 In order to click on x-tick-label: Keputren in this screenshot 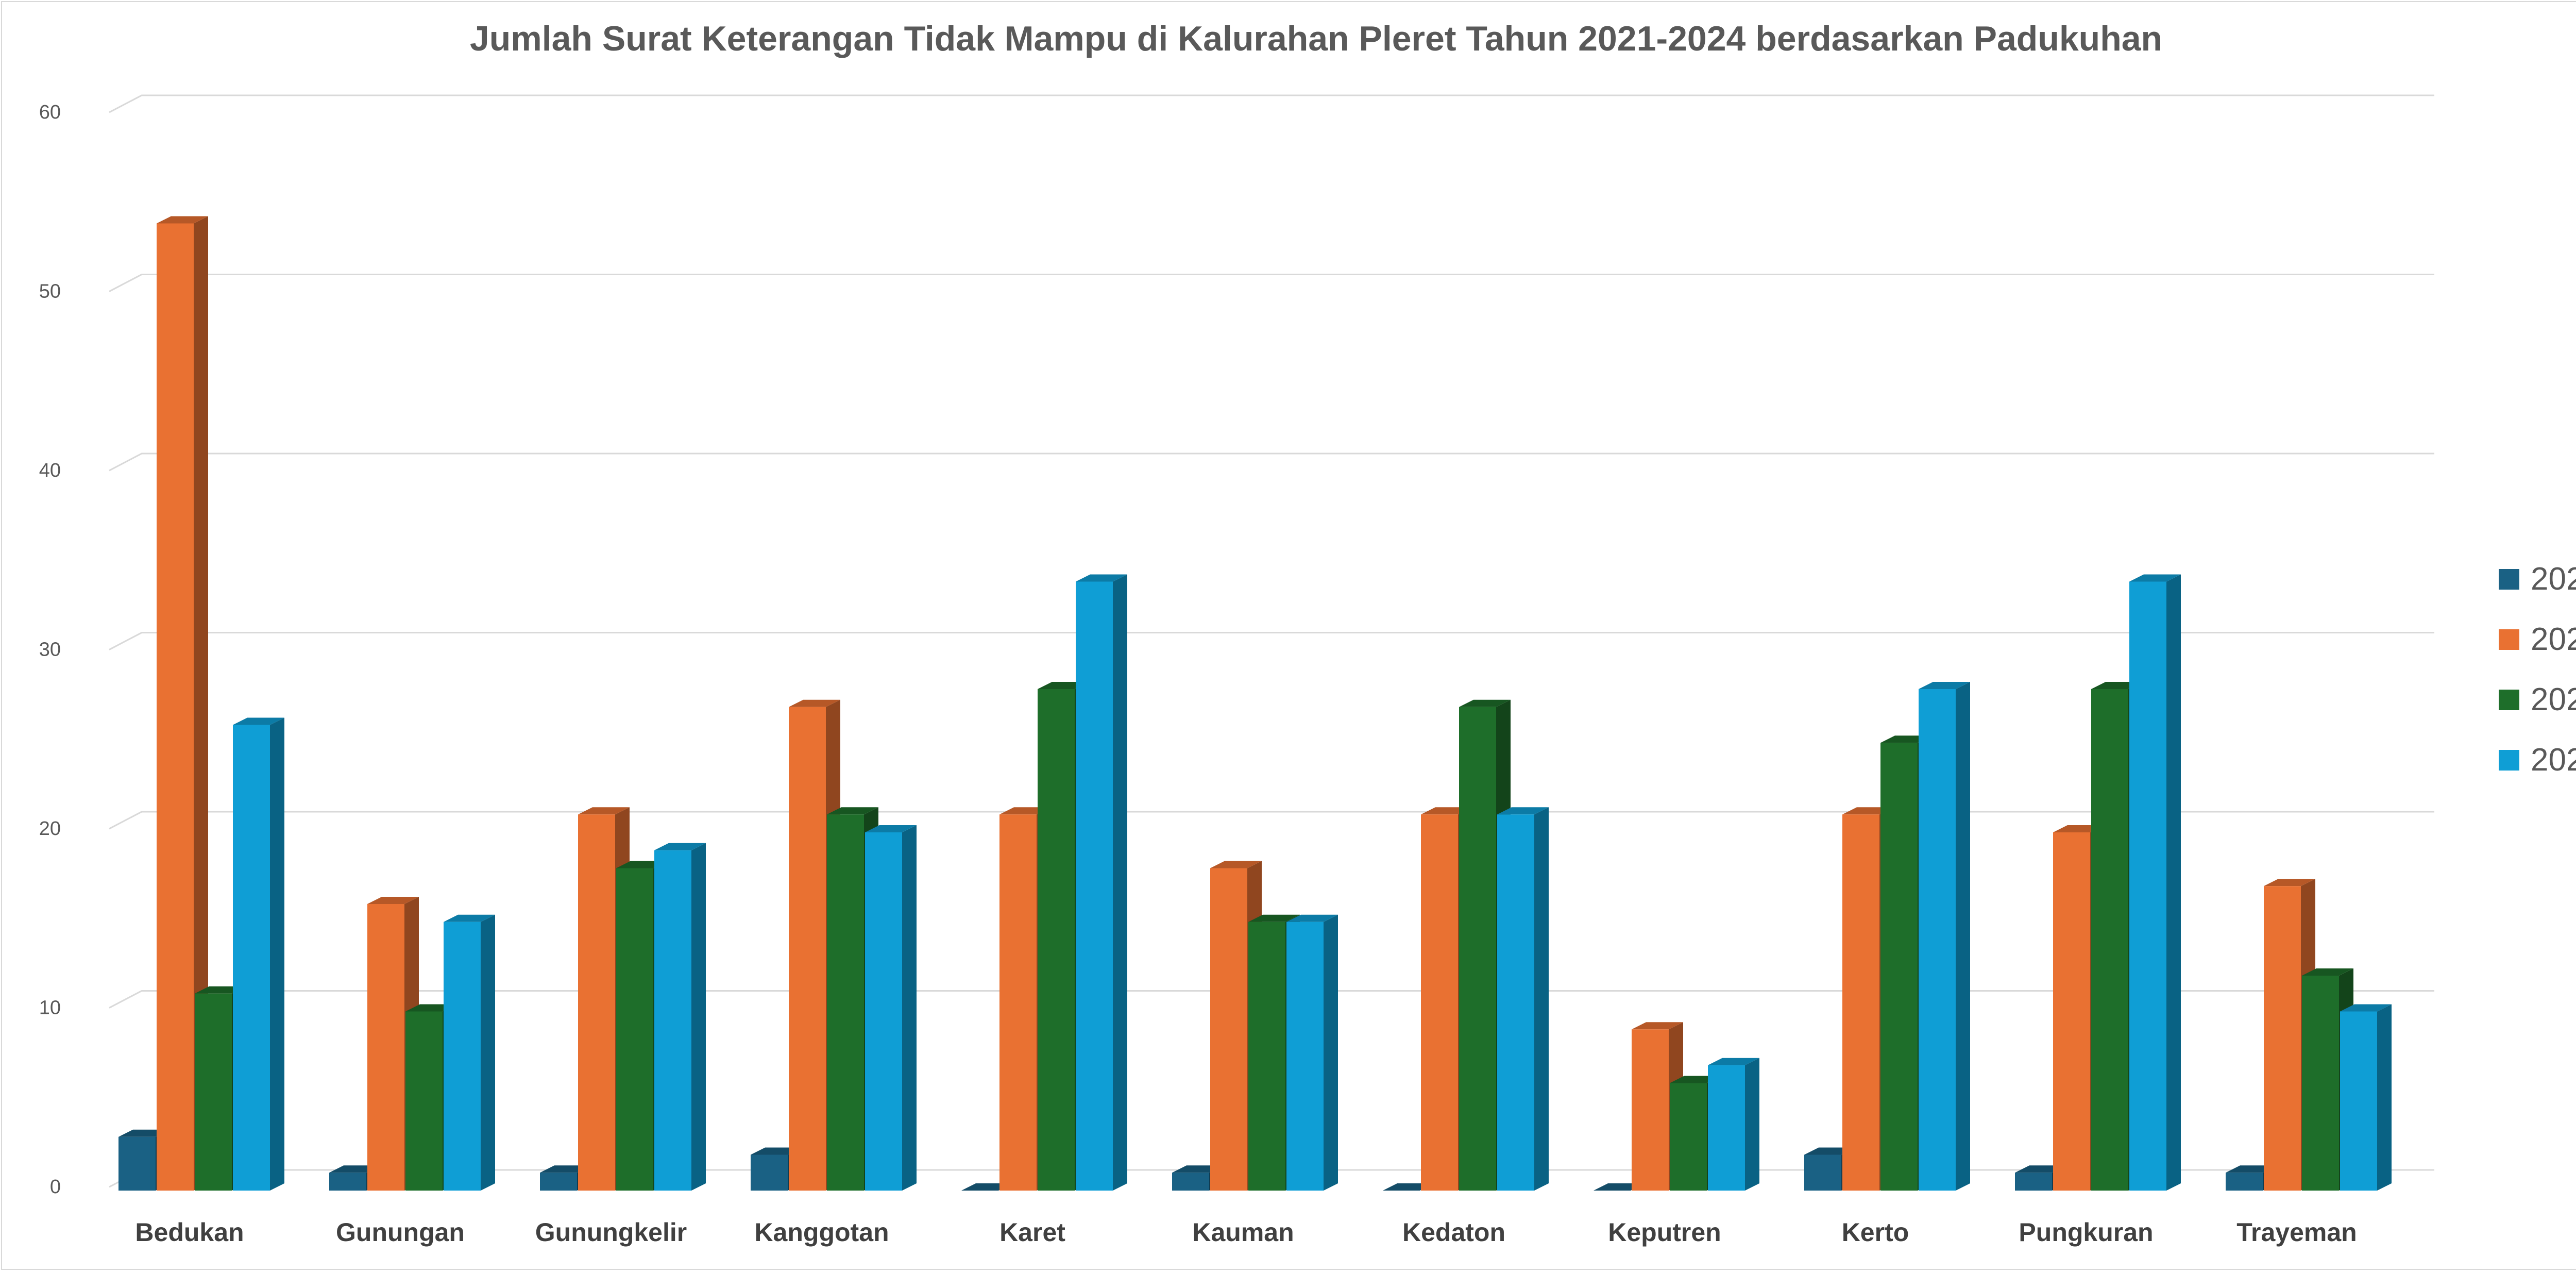, I will do `click(1664, 1232)`.